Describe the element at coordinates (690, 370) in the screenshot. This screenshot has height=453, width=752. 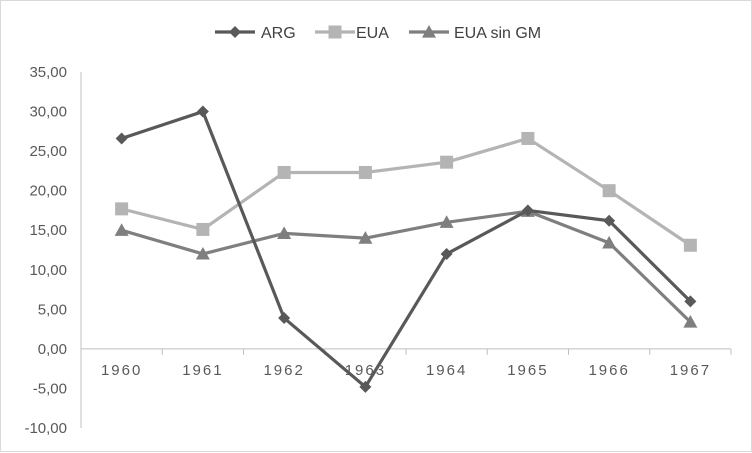
I see `x-tick-label: 1967` at that location.